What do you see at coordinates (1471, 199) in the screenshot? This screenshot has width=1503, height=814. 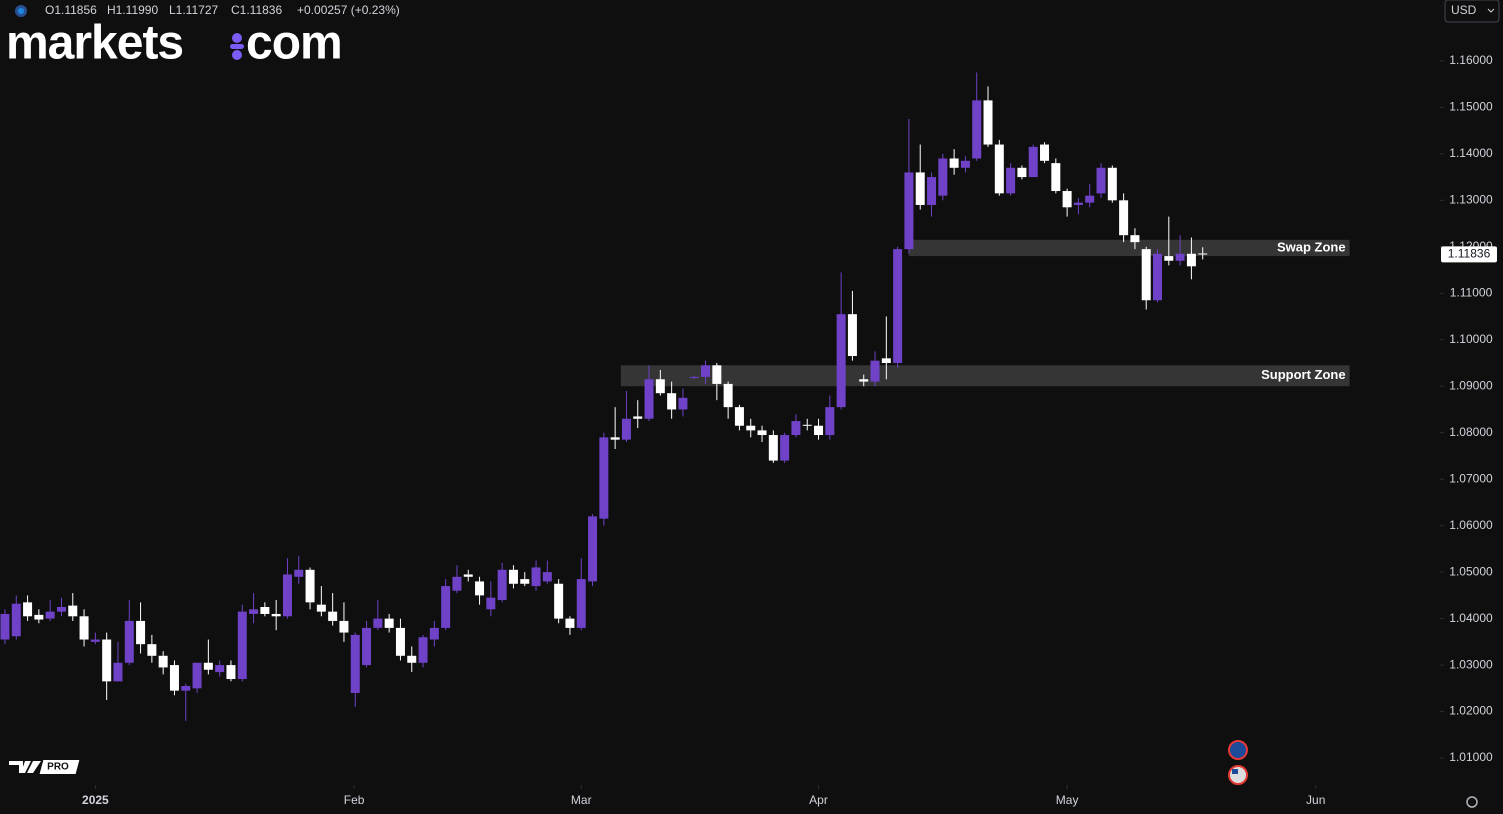 I see `y-tick-label: 1.13000` at bounding box center [1471, 199].